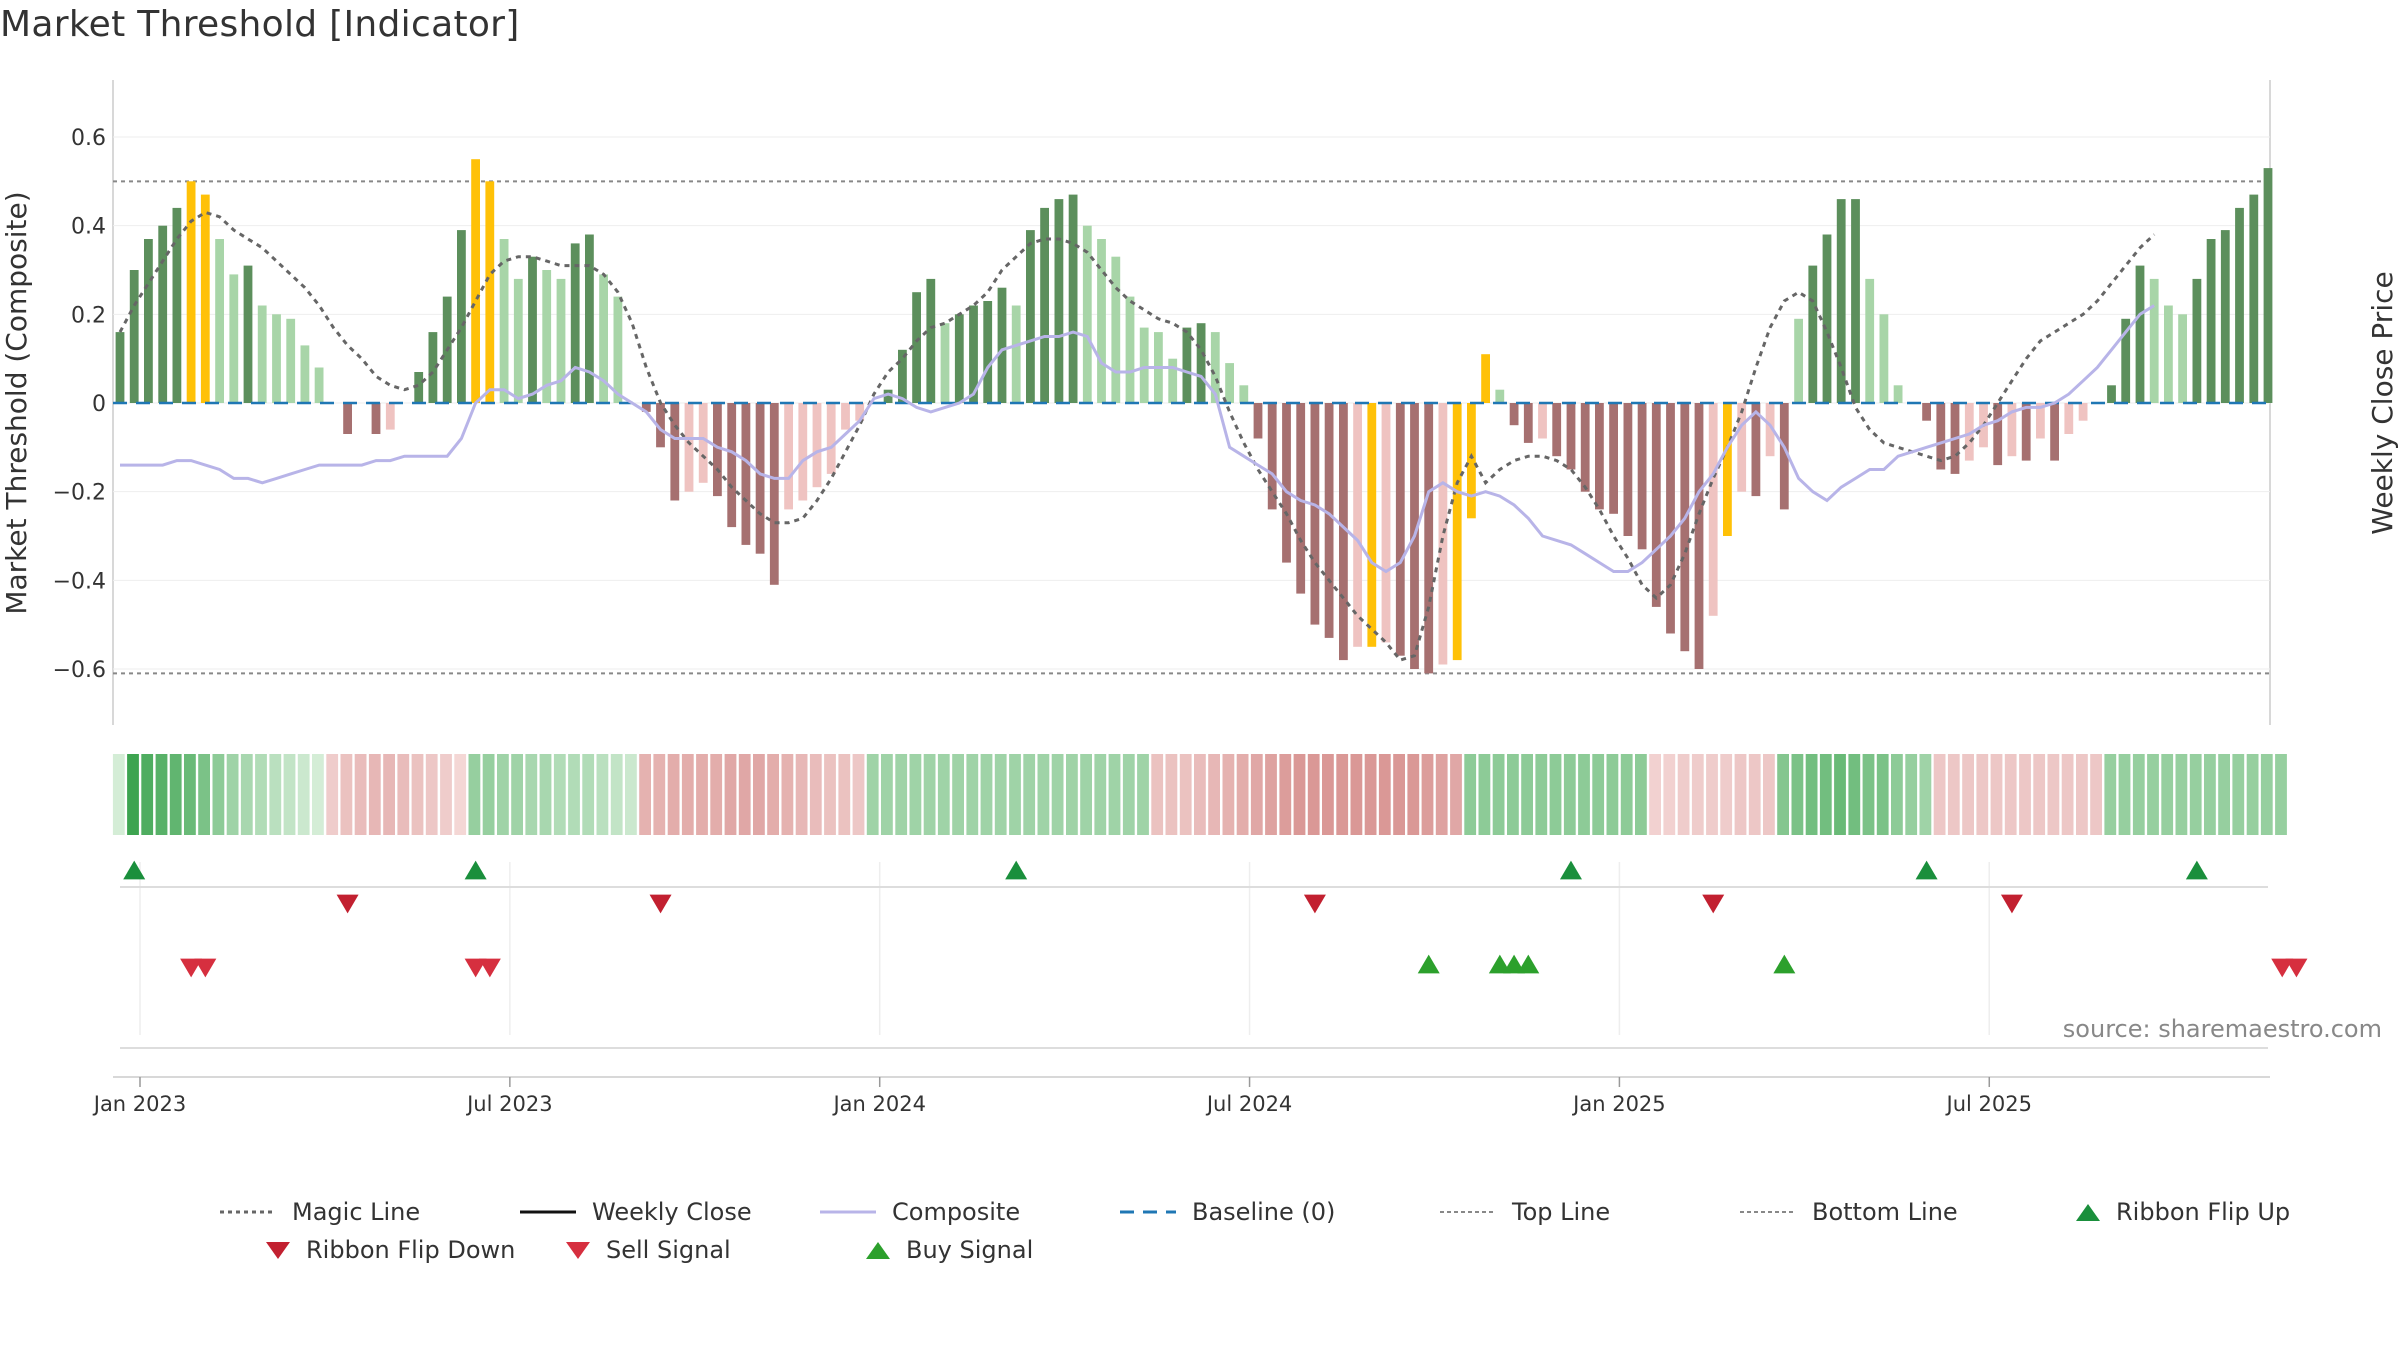 The height and width of the screenshot is (1350, 2400). Describe the element at coordinates (848, 1212) in the screenshot. I see `composite-line-icon` at that location.